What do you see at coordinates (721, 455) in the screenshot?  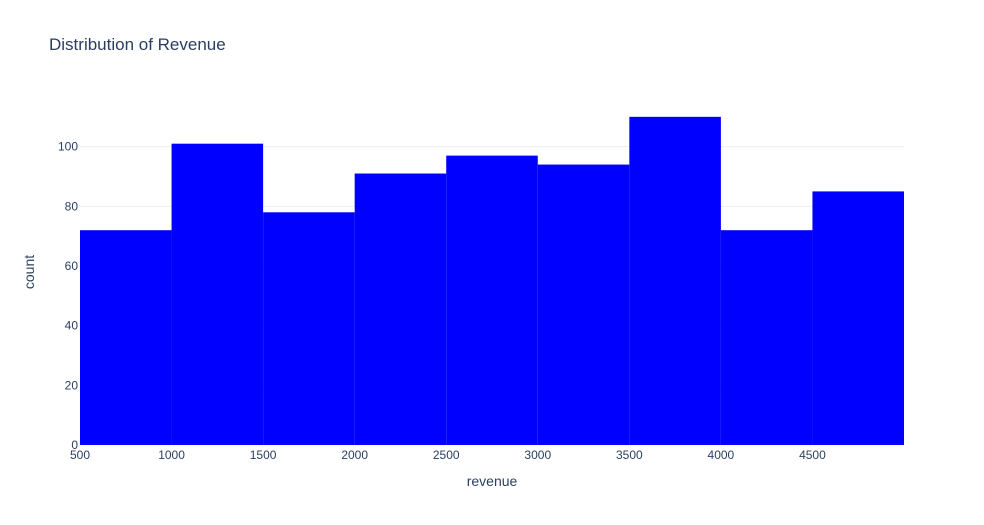 I see `x-tick-label: 4000` at bounding box center [721, 455].